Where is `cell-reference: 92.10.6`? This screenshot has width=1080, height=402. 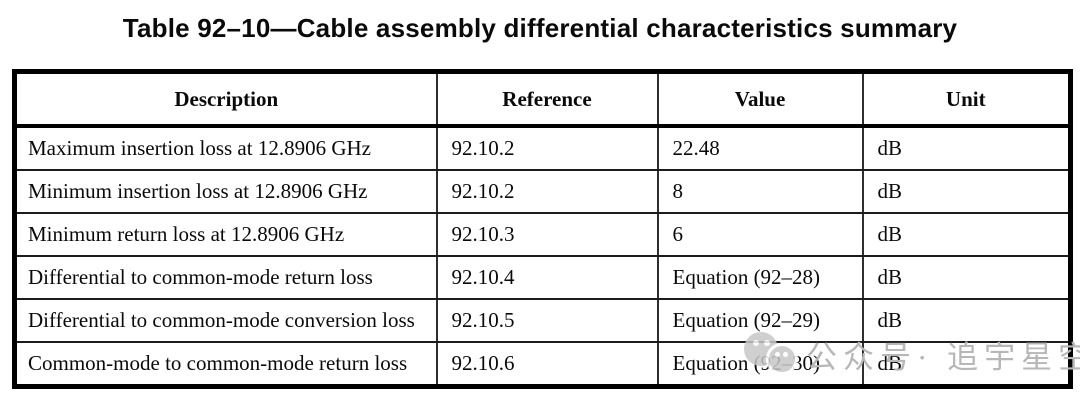 cell-reference: 92.10.6 is located at coordinates (547, 364).